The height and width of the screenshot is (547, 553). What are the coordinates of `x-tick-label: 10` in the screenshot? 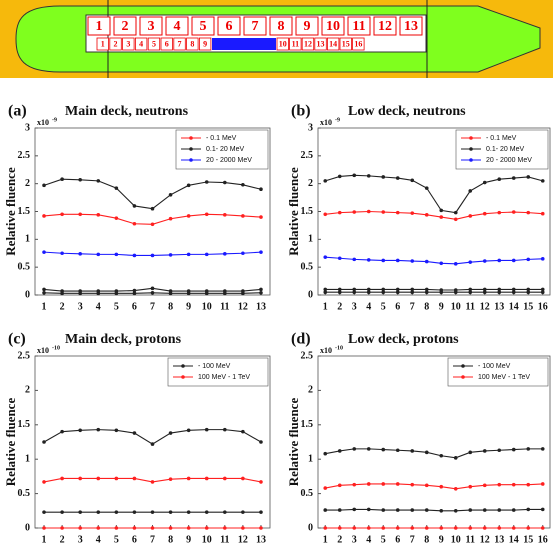 It's located at (456, 306).